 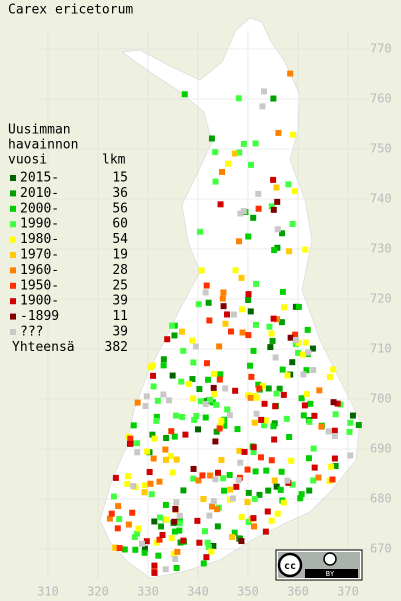 What do you see at coordinates (348, 592) in the screenshot?
I see `x-tick-label: 370` at bounding box center [348, 592].